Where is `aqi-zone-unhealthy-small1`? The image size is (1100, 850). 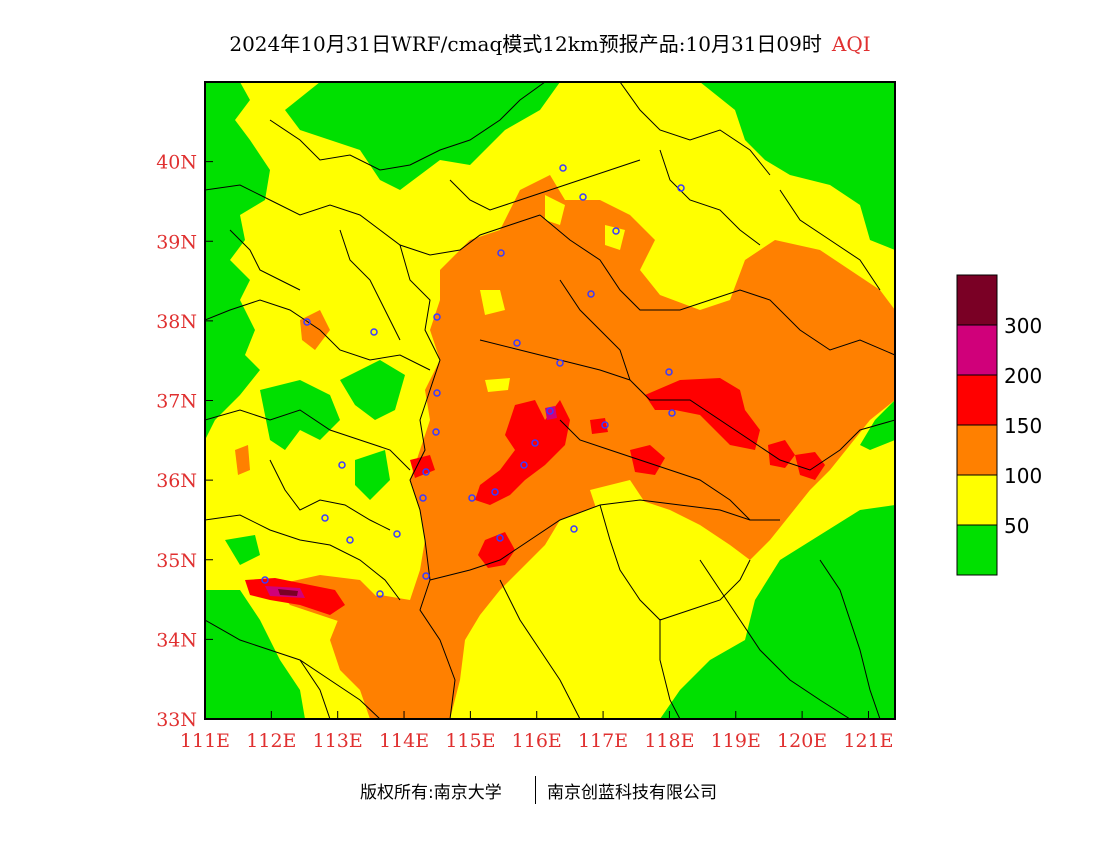 aqi-zone-unhealthy-small1 is located at coordinates (599, 426).